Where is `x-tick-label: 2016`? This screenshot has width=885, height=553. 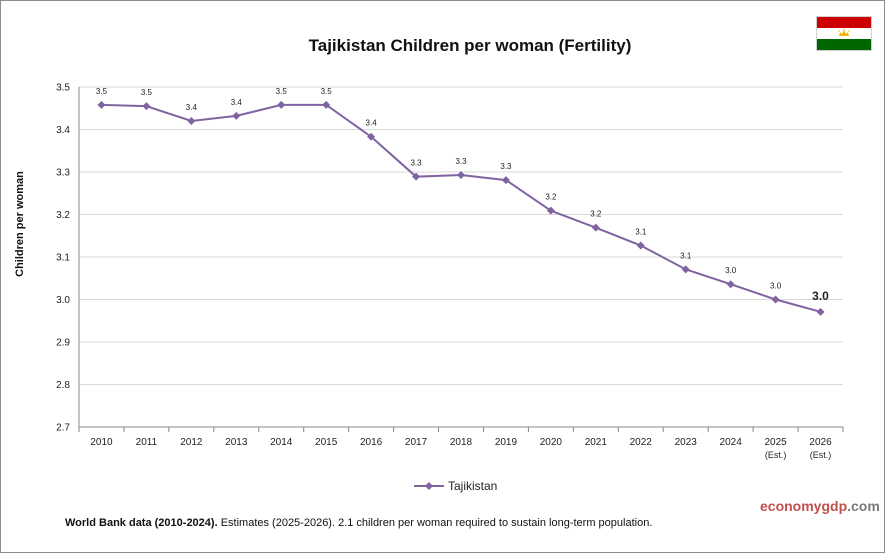 x-tick-label: 2016 is located at coordinates (371, 442).